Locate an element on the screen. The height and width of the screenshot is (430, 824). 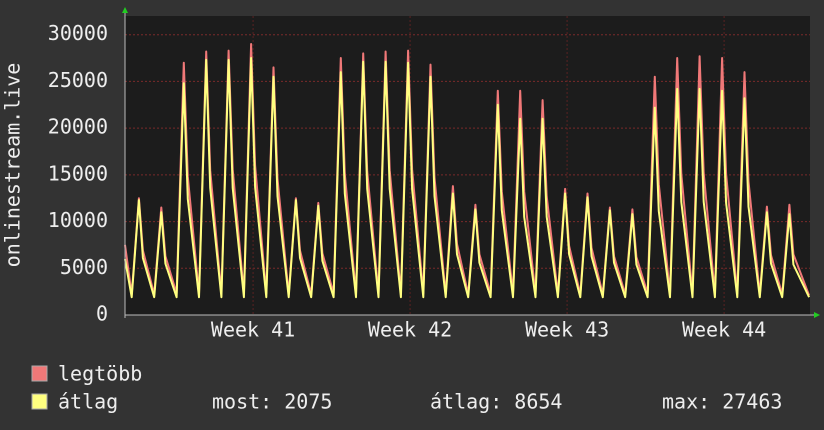
y-tick-label: 10000 is located at coordinates (78, 220).